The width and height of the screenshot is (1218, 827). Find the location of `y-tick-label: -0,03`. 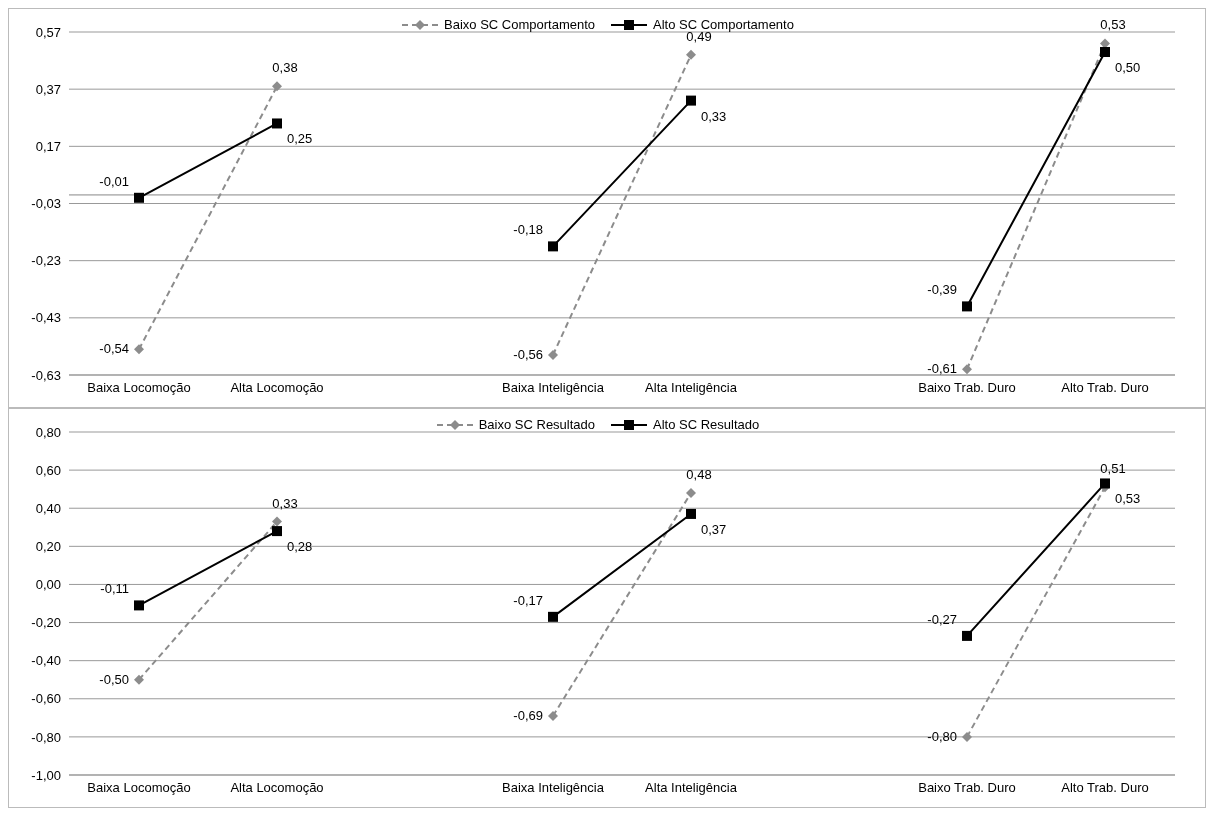

y-tick-label: -0,03 is located at coordinates (46, 204).